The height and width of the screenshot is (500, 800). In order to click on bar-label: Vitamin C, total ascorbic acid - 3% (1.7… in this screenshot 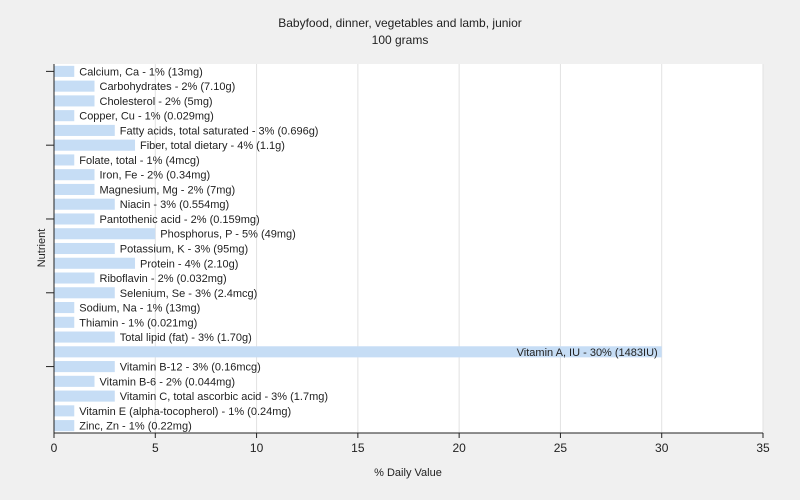, I will do `click(224, 397)`.